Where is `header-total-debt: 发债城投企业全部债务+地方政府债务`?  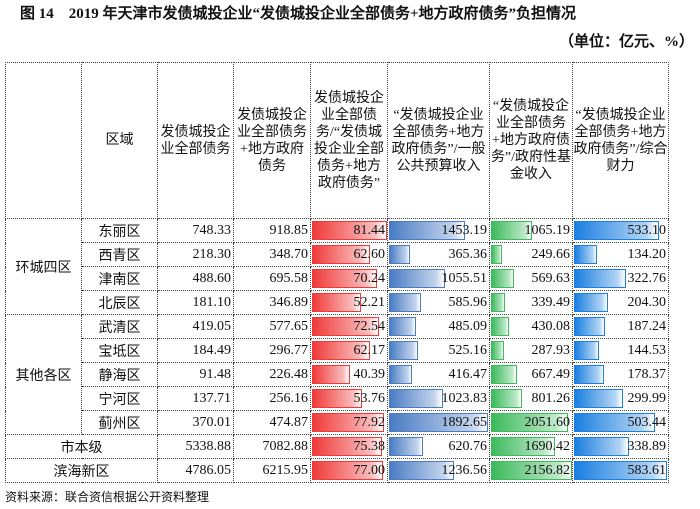 header-total-debt: 发债城投企业全部债务+地方政府债务 is located at coordinates (272, 140).